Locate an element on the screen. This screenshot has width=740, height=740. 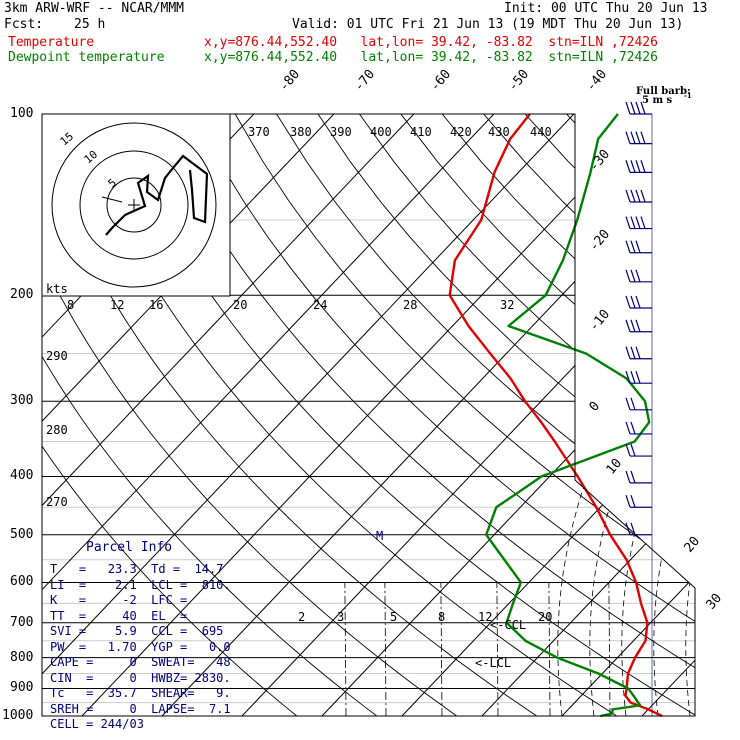
parcel-info-row: TT = 40 EL = is located at coordinates (119, 615).